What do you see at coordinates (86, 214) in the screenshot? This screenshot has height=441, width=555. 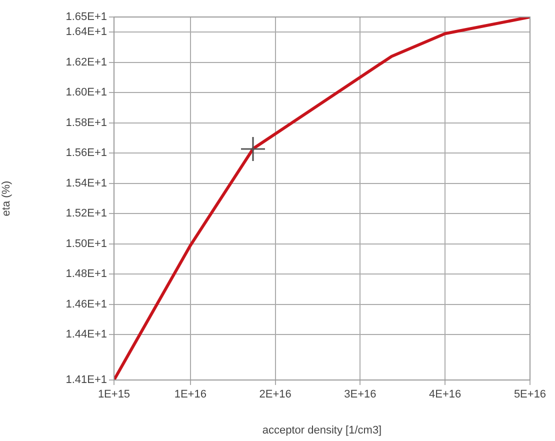 I see `y-tick-label: 1.52E+1` at bounding box center [86, 214].